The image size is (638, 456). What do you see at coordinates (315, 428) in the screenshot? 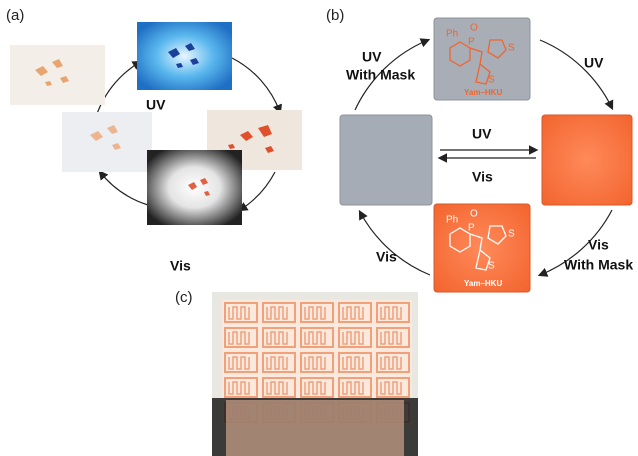
I see `substrate-lower` at bounding box center [315, 428].